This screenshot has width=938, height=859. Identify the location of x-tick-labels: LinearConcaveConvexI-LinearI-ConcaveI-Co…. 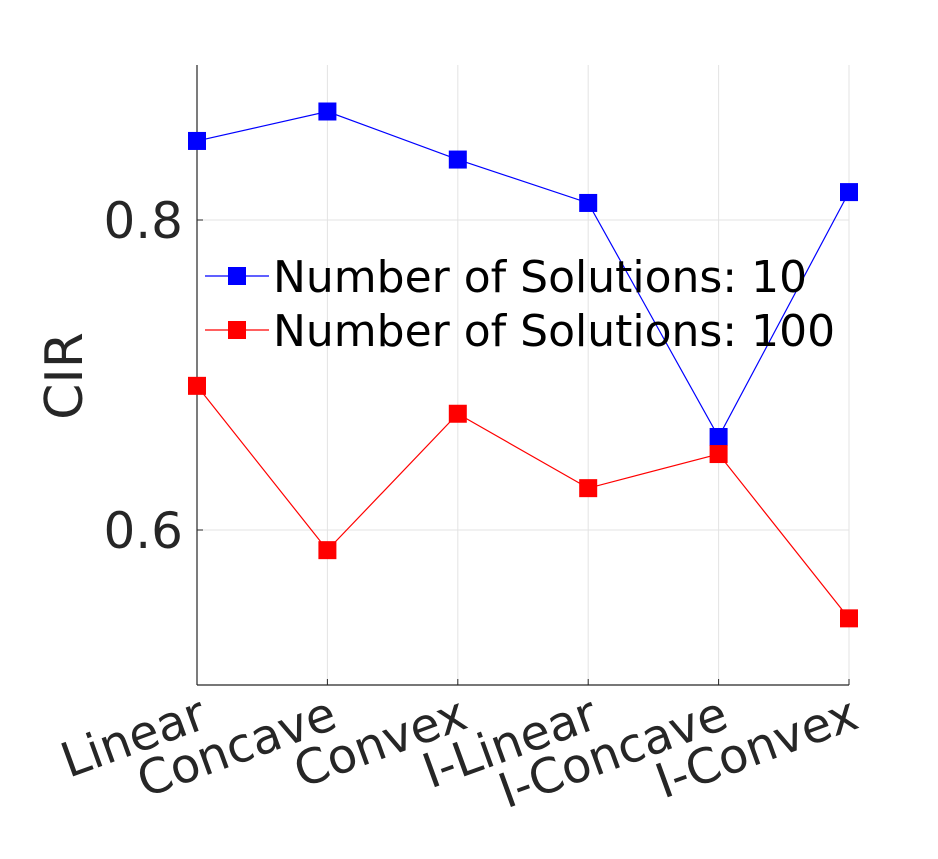
(459, 753).